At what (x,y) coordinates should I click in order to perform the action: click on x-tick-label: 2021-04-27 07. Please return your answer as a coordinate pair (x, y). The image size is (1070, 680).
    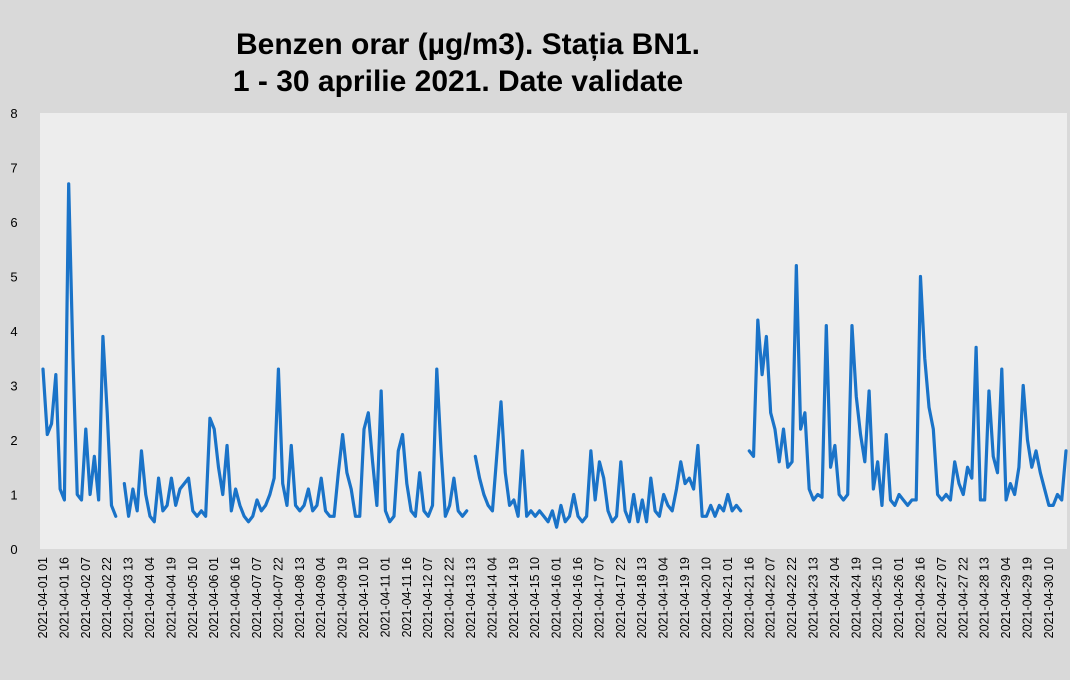
    Looking at the image, I should click on (942, 597).